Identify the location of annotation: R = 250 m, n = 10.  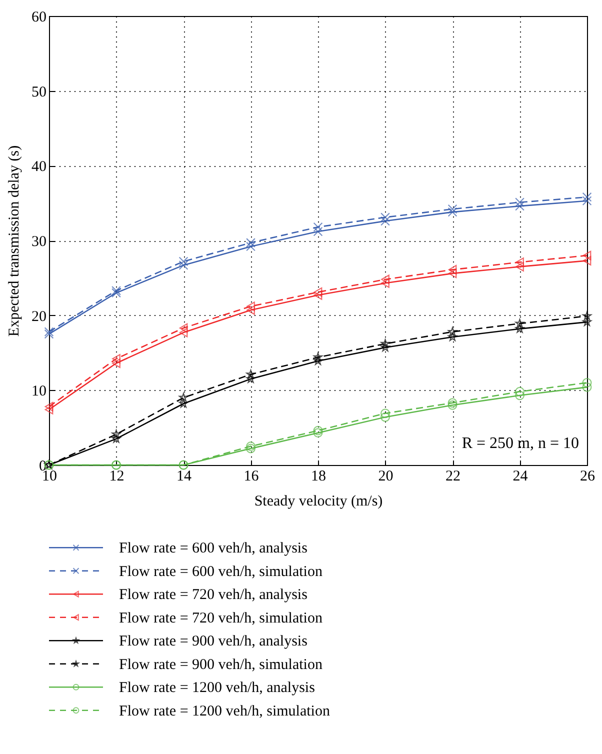
(520, 443).